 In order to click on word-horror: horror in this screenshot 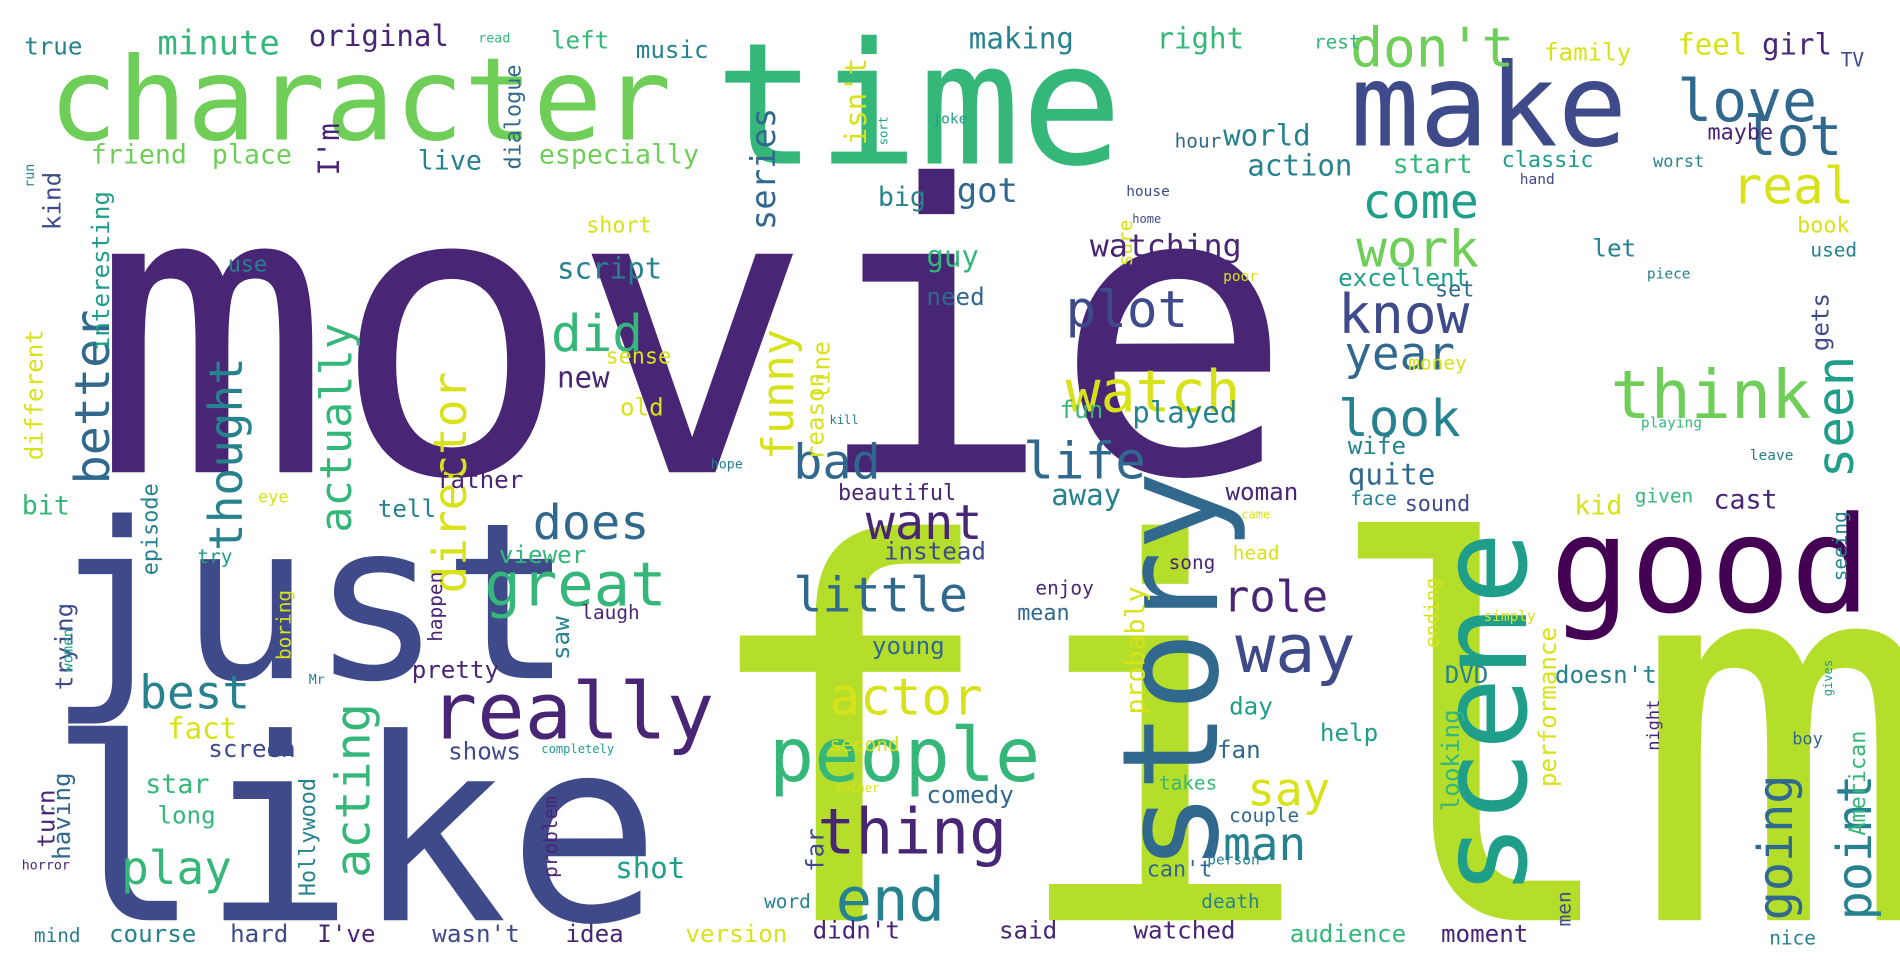, I will do `click(46, 866)`.